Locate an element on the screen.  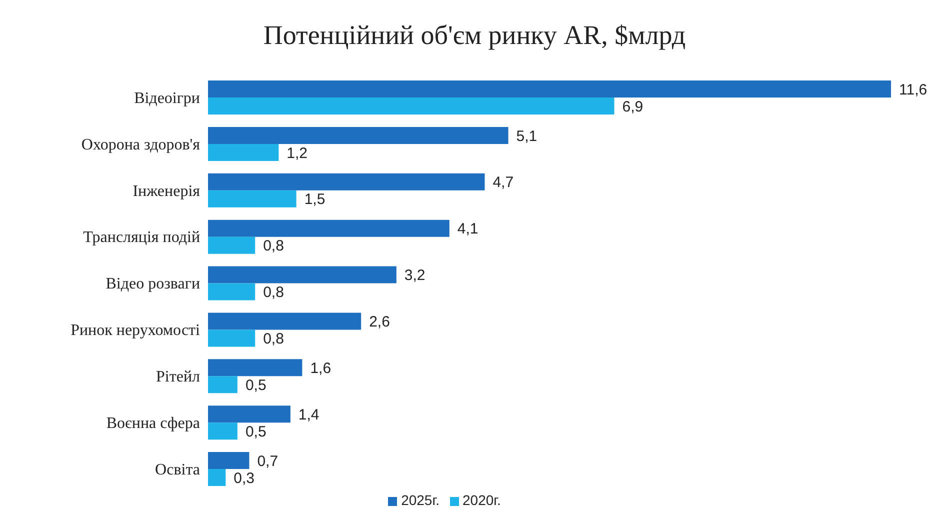
legend-label: 2020г. is located at coordinates (481, 500).